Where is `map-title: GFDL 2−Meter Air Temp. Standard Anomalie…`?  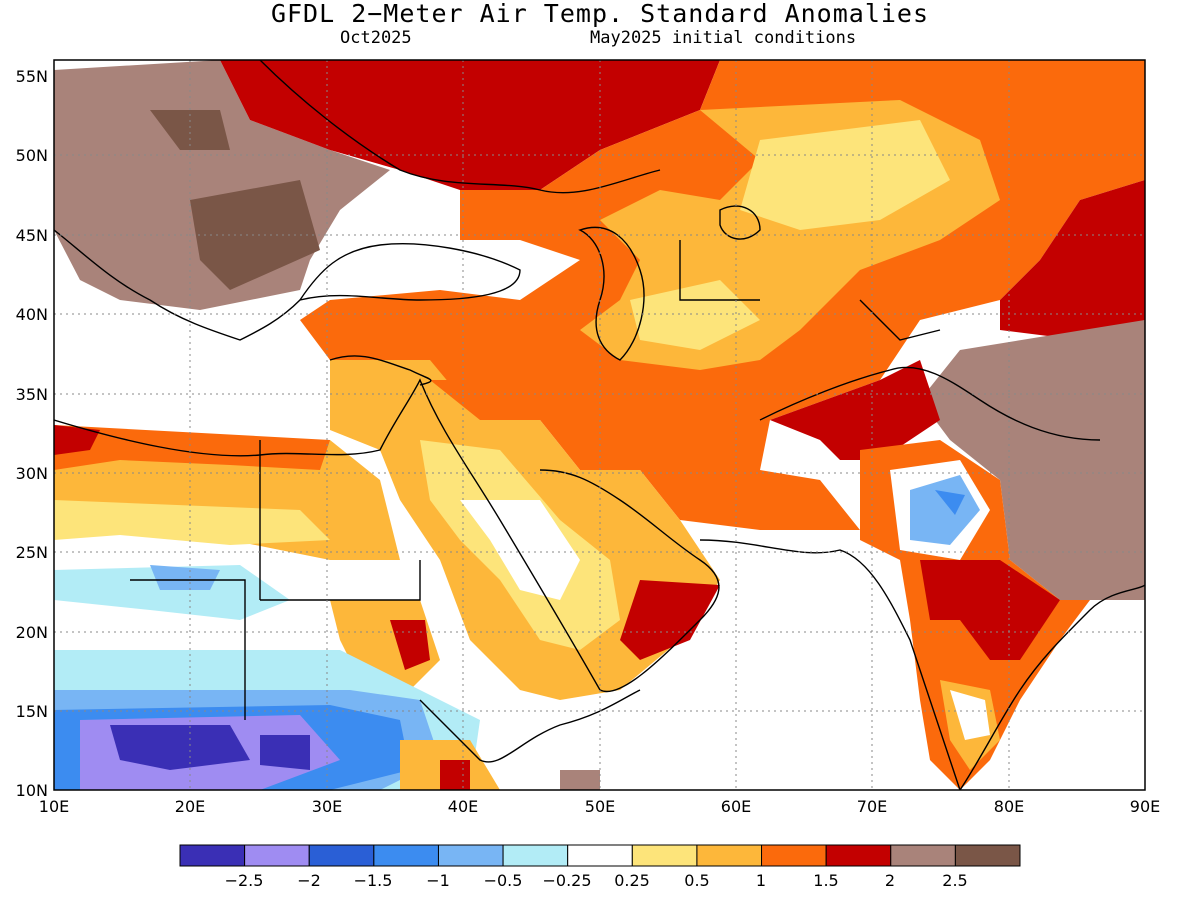
map-title: GFDL 2−Meter Air Temp. Standard Anomalie… is located at coordinates (600, 14).